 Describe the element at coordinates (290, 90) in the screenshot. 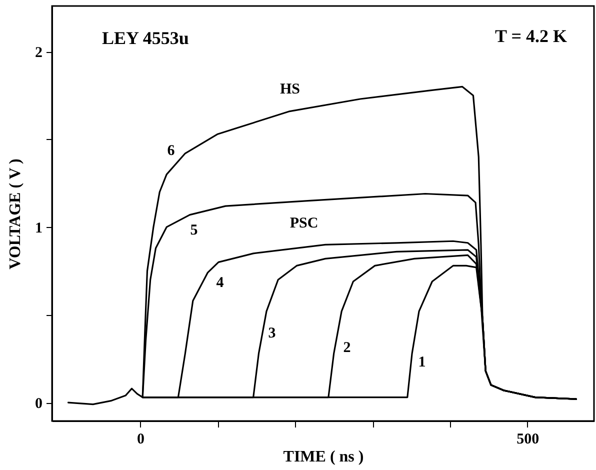

I see `annotation: HS` at that location.